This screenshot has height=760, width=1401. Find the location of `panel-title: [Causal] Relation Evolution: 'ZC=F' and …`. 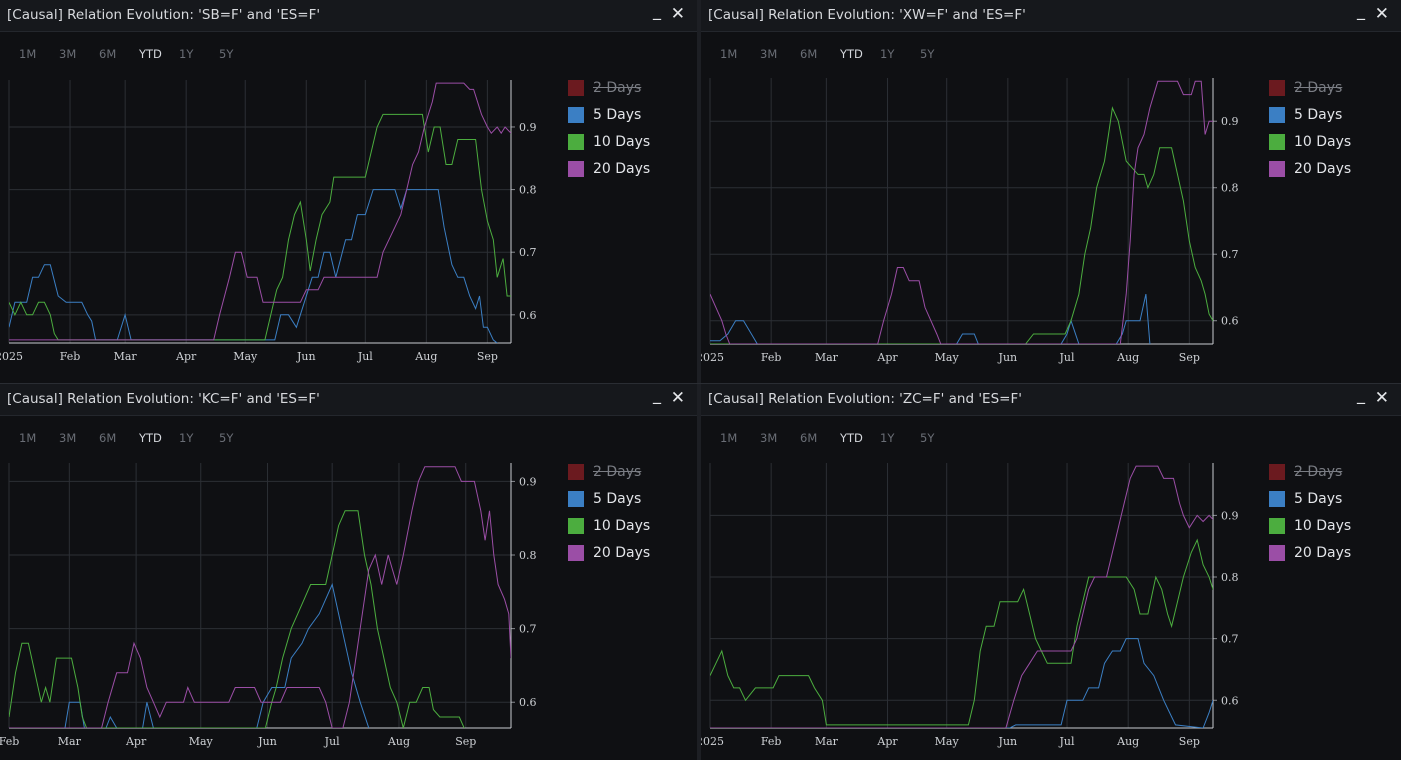

panel-title: [Causal] Relation Evolution: 'ZC=F' and … is located at coordinates (865, 399).